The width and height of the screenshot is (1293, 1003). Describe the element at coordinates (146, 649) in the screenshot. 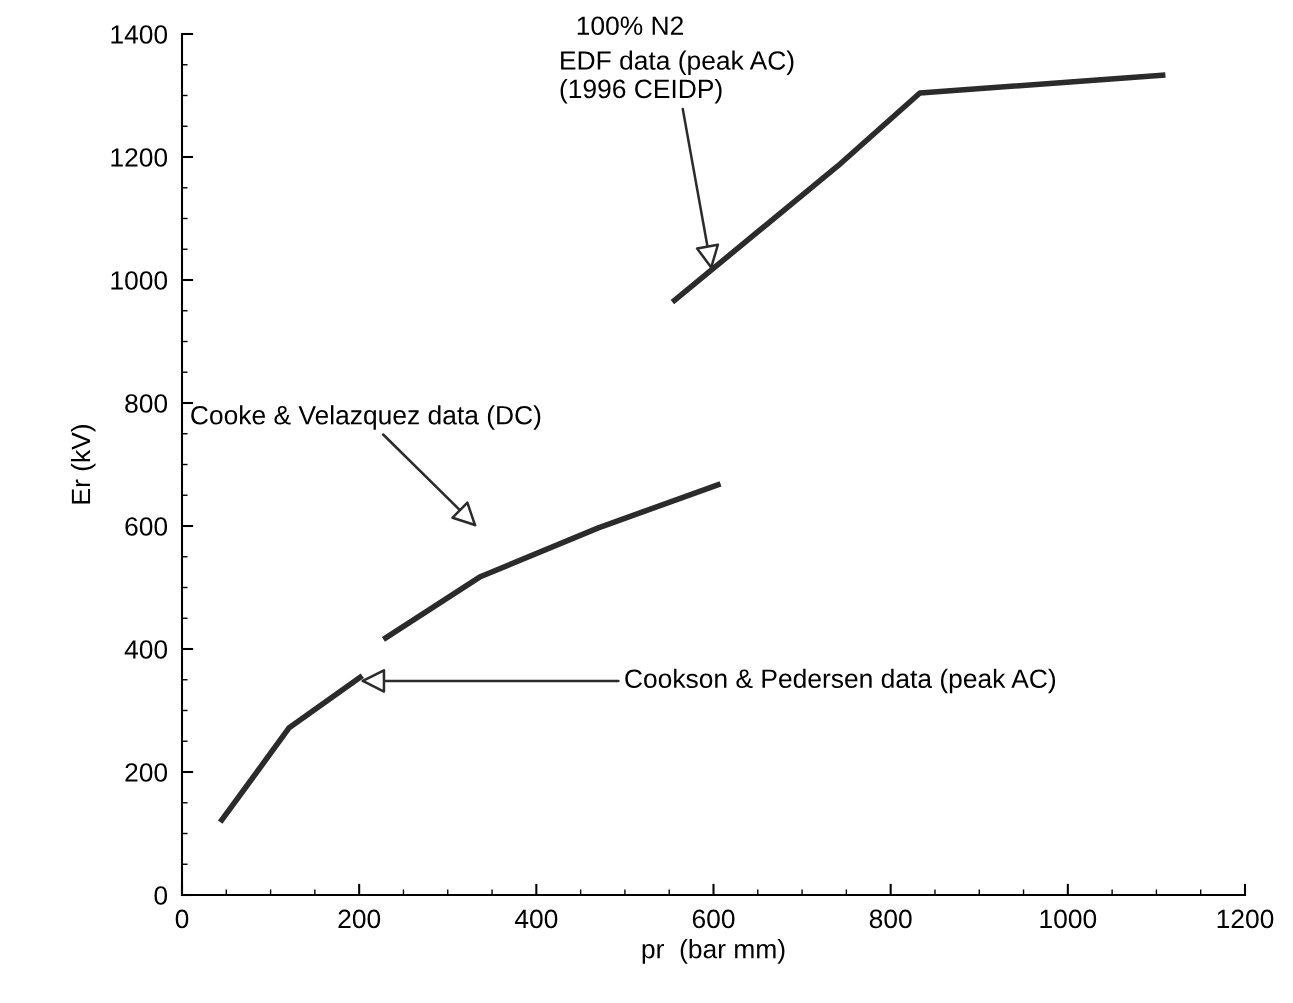

I see `y-tick-label: 400` at that location.